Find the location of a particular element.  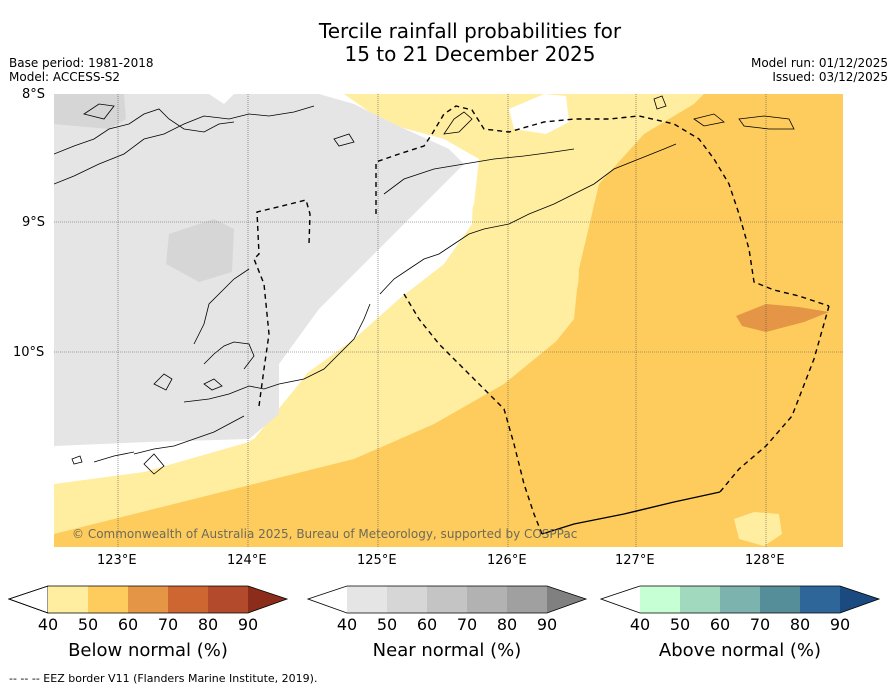

lon-label-123e: 123°E is located at coordinates (117, 560).